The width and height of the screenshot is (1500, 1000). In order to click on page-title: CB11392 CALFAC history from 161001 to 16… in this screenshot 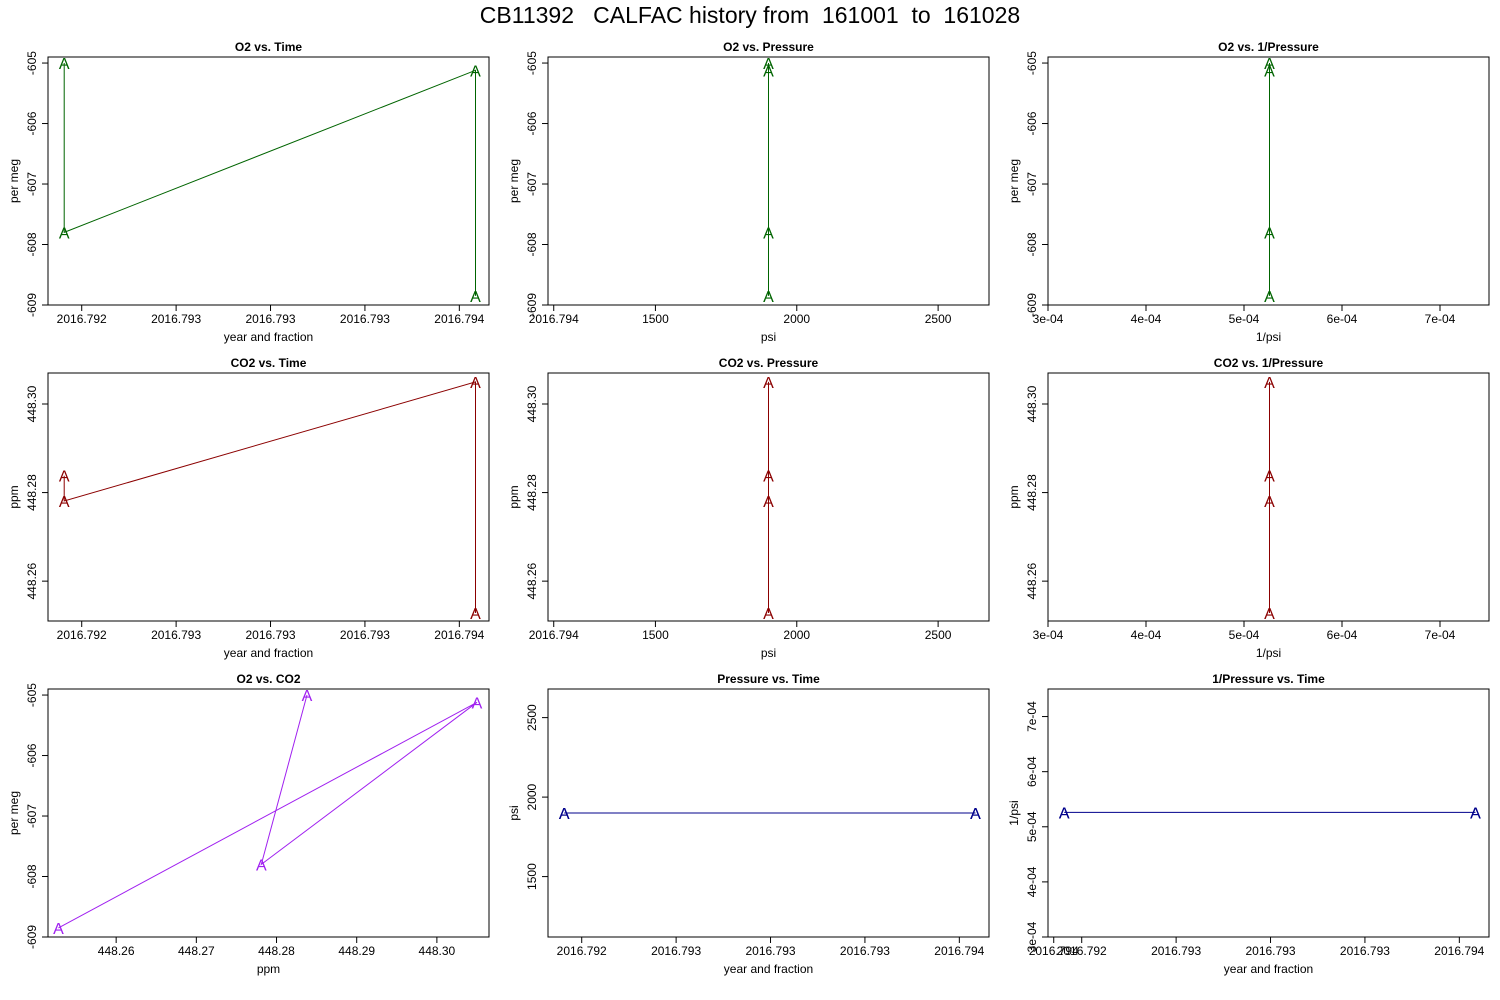, I will do `click(750, 15)`.